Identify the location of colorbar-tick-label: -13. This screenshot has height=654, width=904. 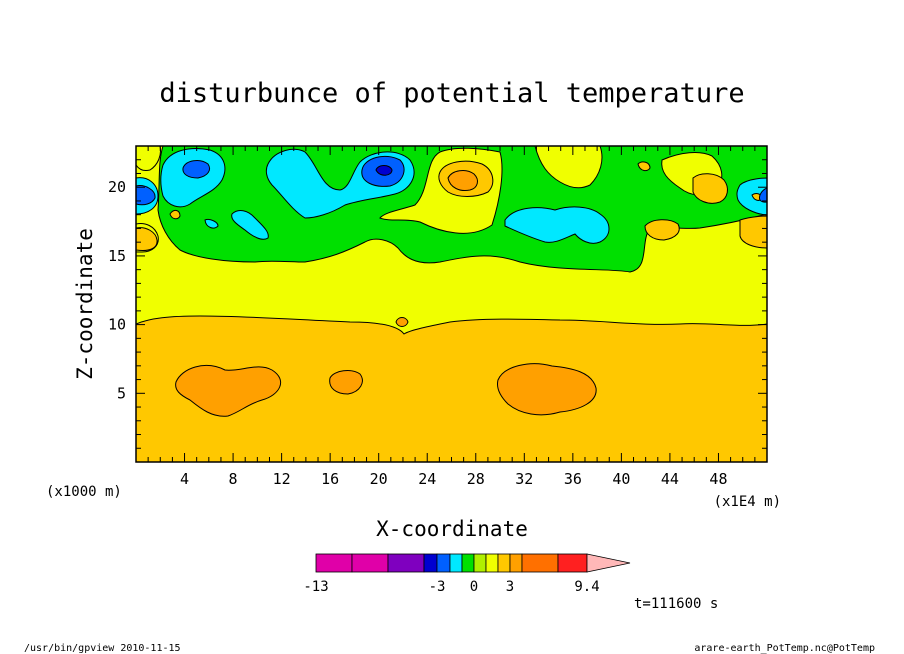
(315, 587).